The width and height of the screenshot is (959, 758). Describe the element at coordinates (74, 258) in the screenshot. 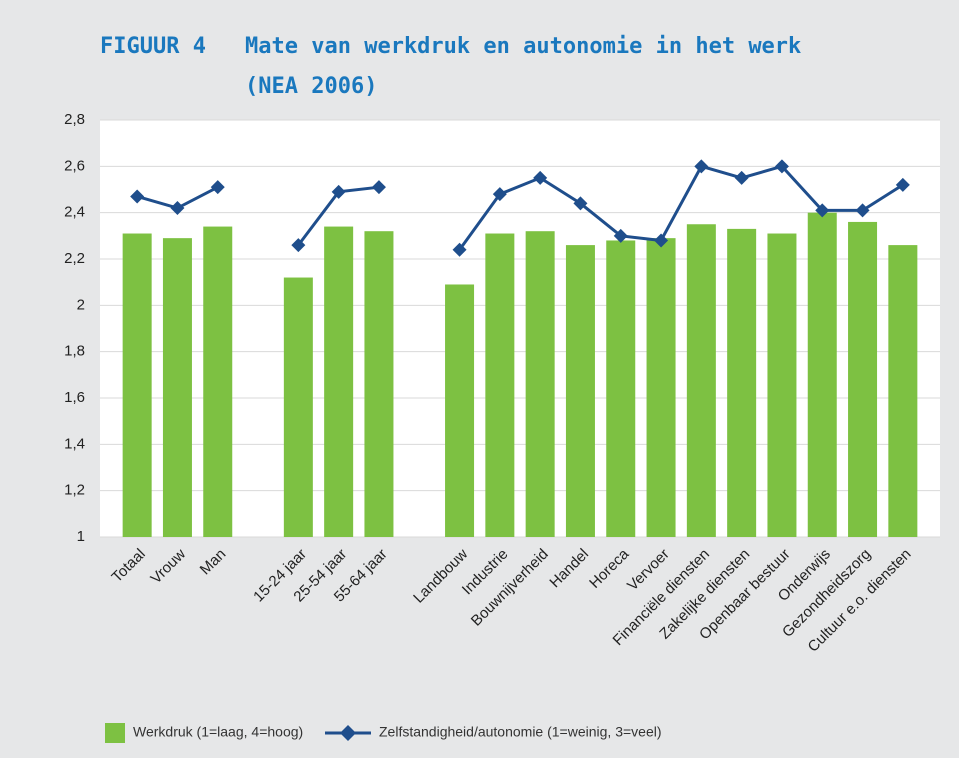

I see `y-tick-label: 2,2` at that location.